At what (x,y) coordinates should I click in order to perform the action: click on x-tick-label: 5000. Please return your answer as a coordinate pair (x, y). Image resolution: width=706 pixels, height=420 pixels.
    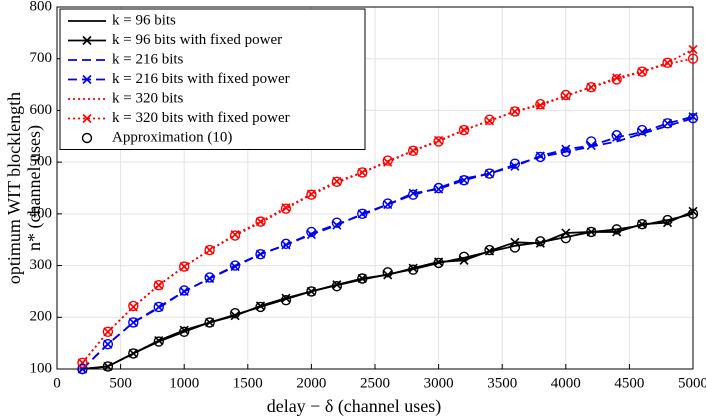
    Looking at the image, I should click on (692, 383).